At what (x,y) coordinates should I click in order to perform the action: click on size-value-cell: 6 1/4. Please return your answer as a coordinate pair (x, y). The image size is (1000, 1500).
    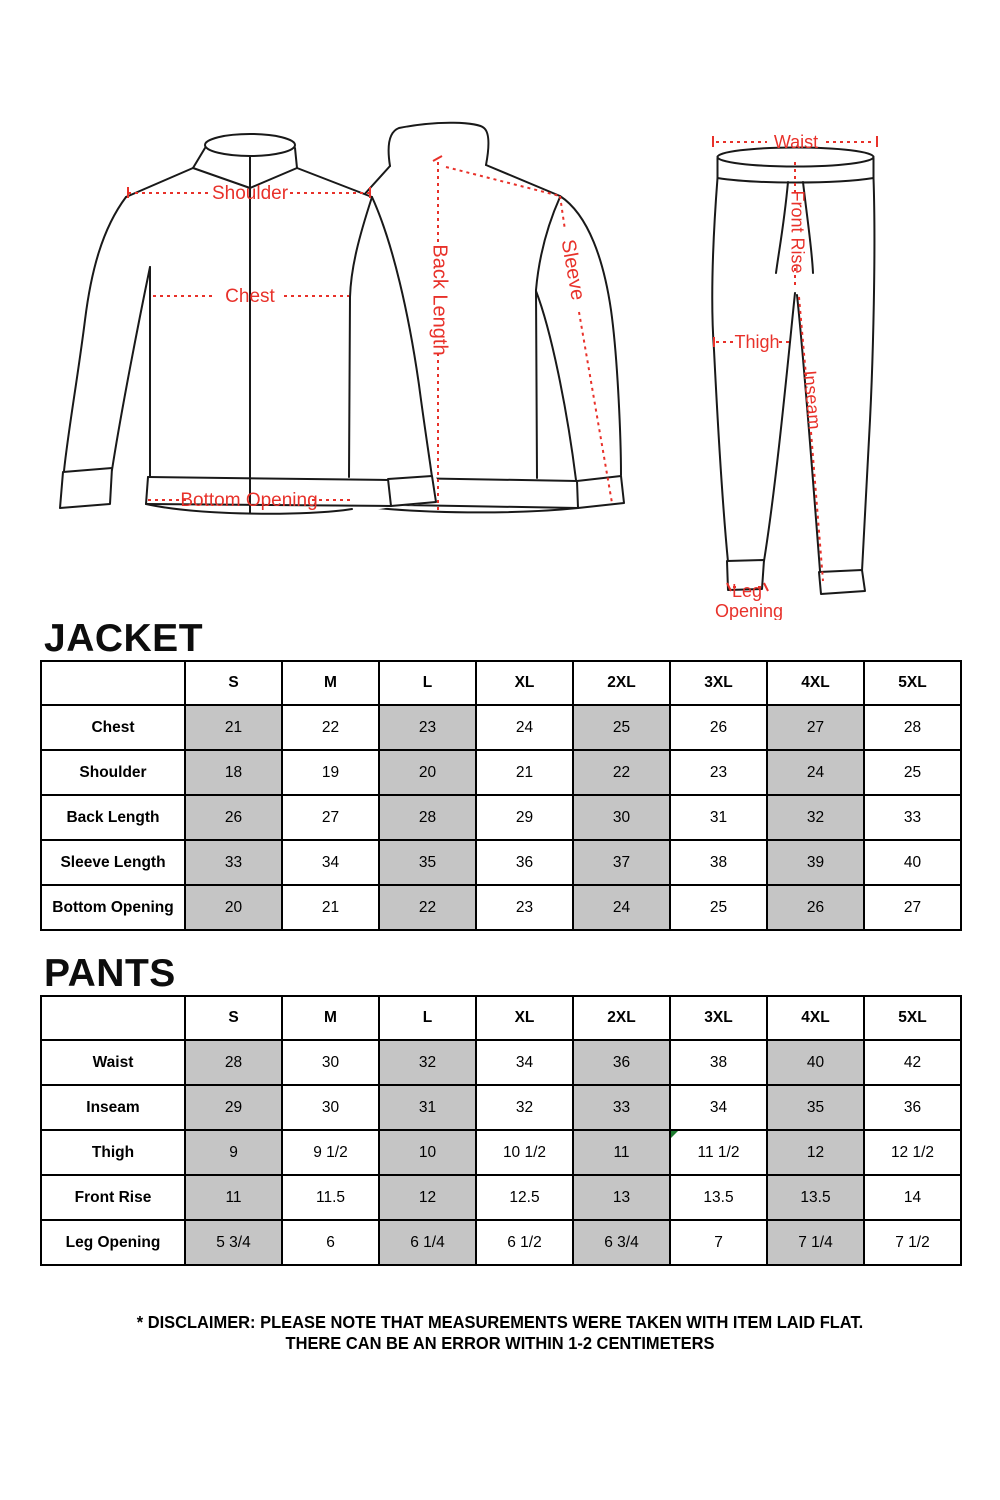
    Looking at the image, I should click on (427, 1242).